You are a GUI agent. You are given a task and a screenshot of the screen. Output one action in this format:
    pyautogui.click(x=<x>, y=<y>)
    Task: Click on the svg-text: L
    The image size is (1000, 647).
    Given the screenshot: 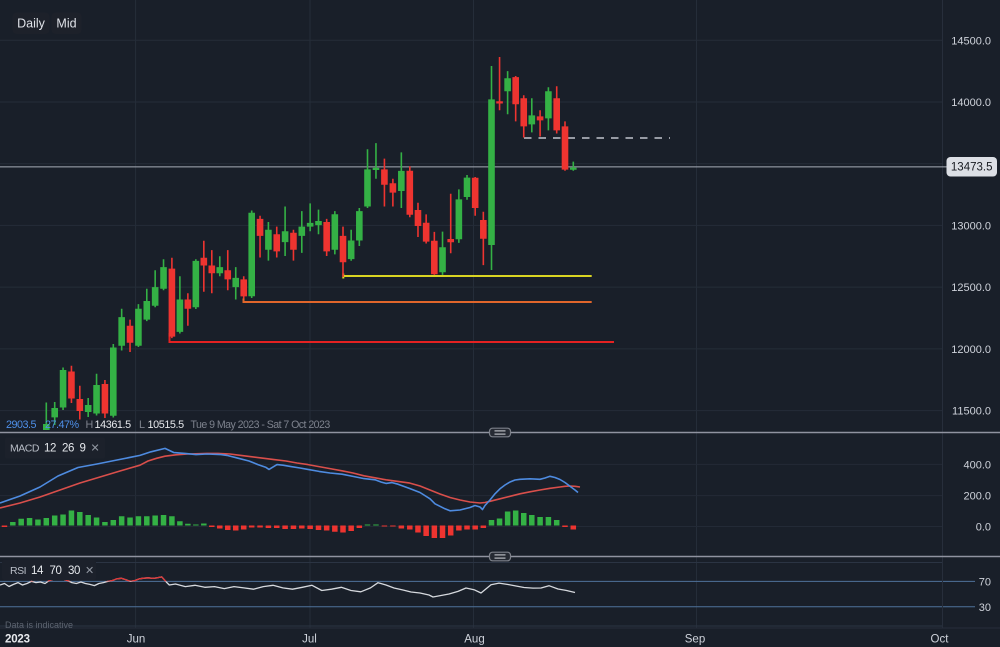 What is the action you would take?
    pyautogui.click(x=142, y=425)
    